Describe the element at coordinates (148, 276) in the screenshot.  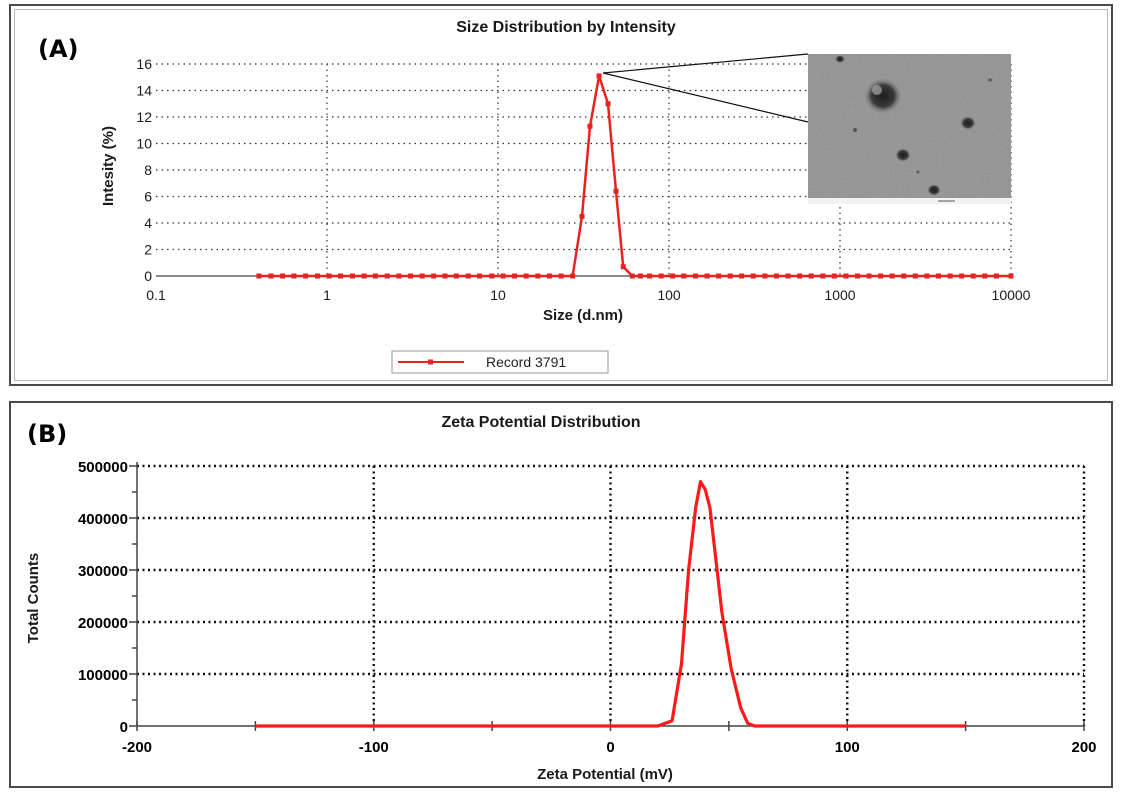
I see `size-y-tick-label: 0` at that location.